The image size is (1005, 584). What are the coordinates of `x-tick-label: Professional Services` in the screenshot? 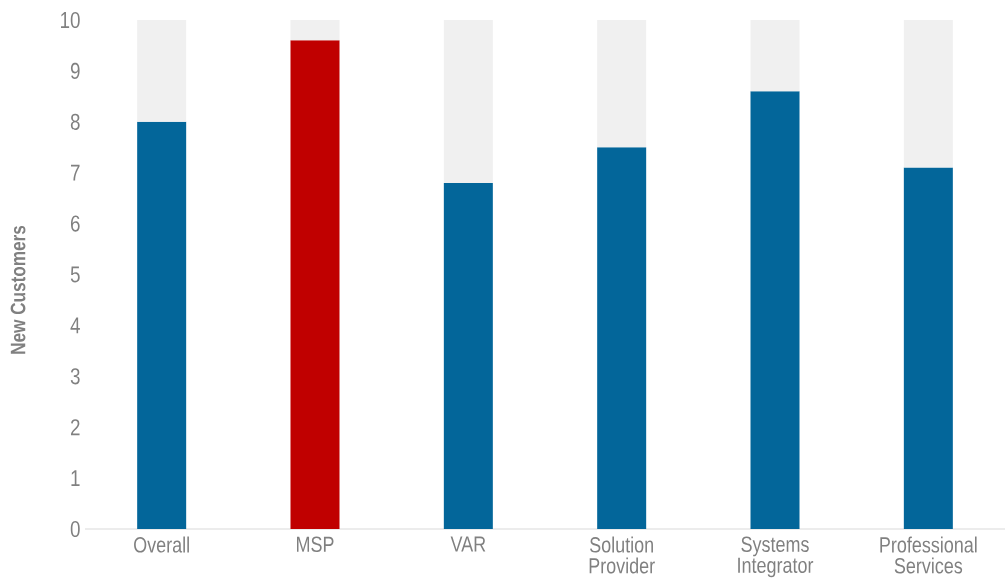 It's located at (928, 555).